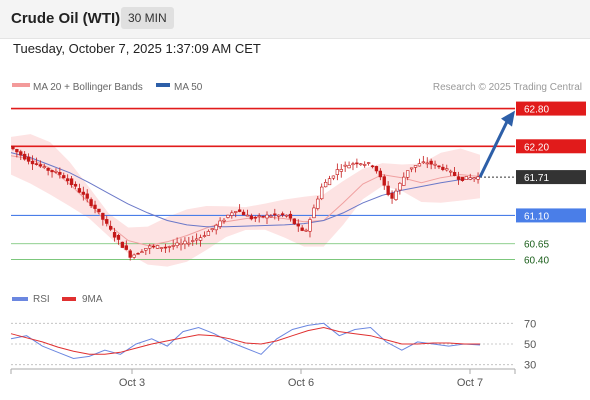 Image resolution: width=590 pixels, height=400 pixels. I want to click on rsi-ma-legend-label: 9MA, so click(92, 299).